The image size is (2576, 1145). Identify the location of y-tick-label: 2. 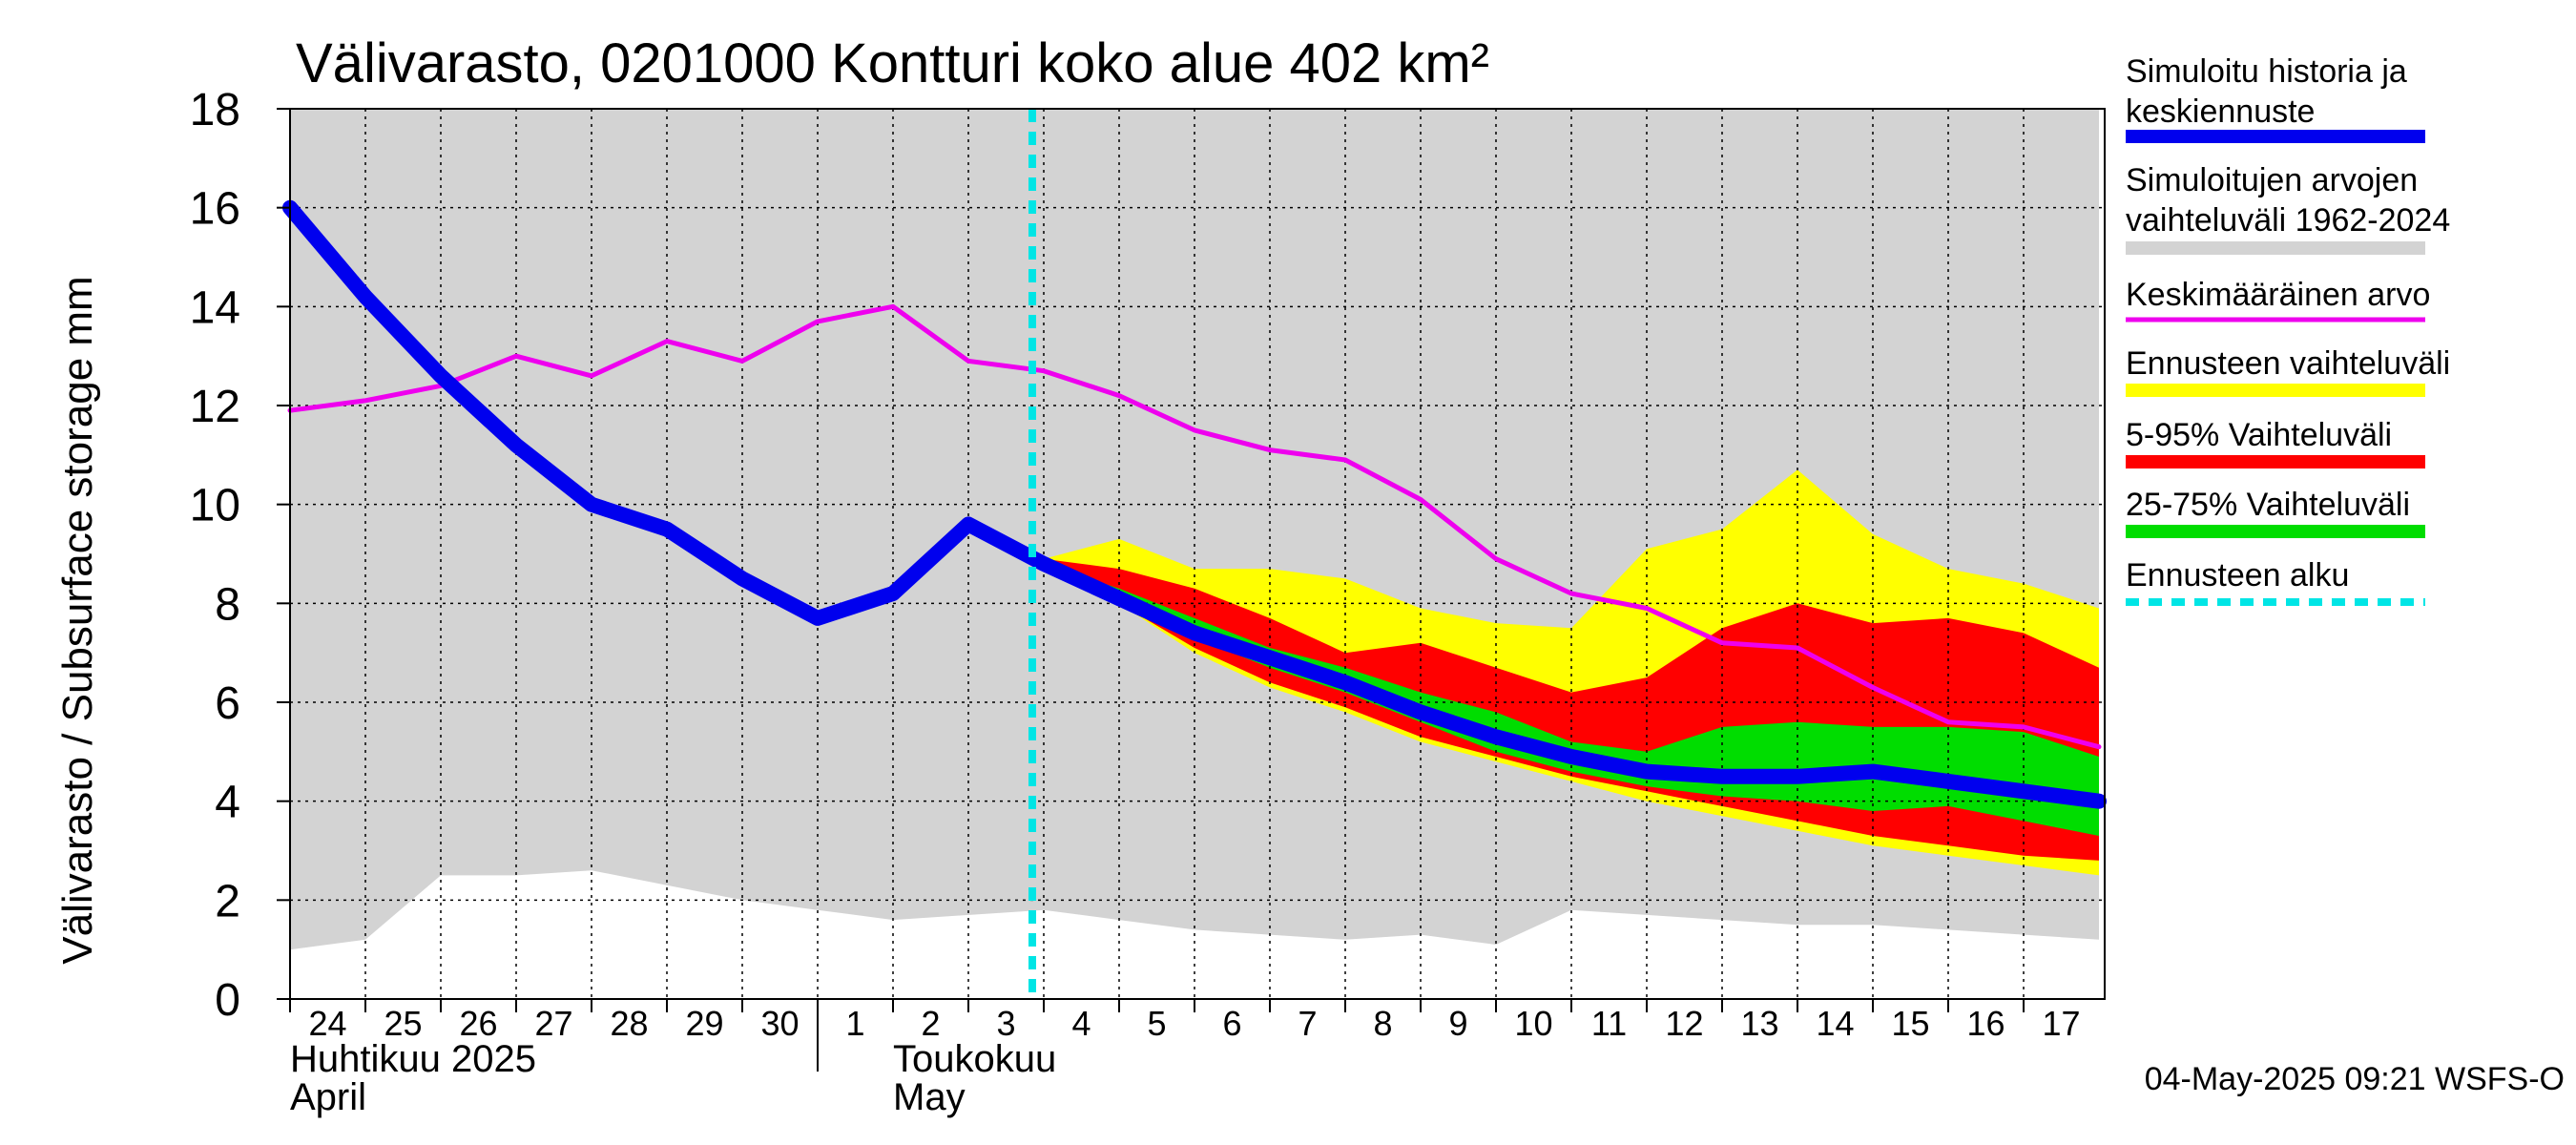
(227, 901).